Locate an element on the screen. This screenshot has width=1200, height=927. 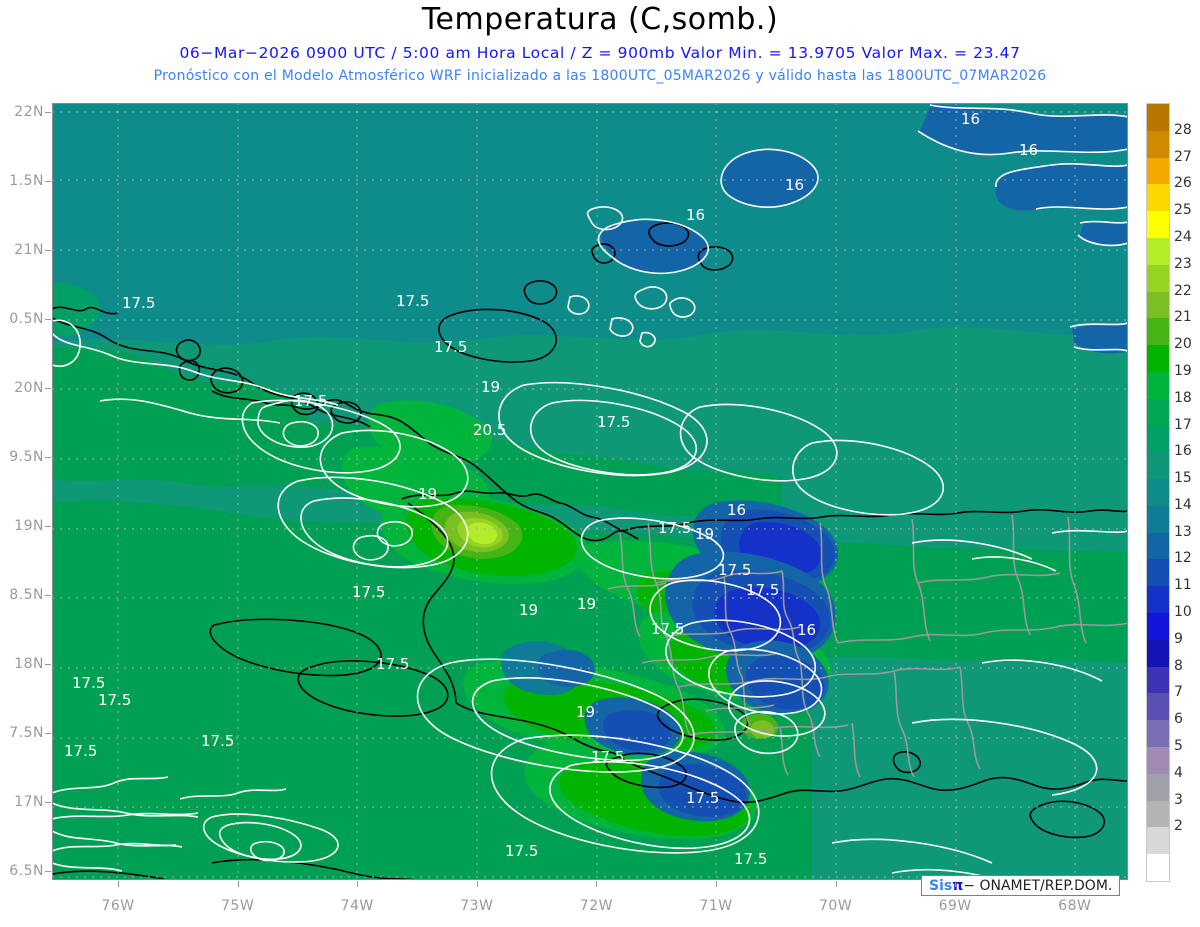
x-axis-tick-label: 76W is located at coordinates (118, 906).